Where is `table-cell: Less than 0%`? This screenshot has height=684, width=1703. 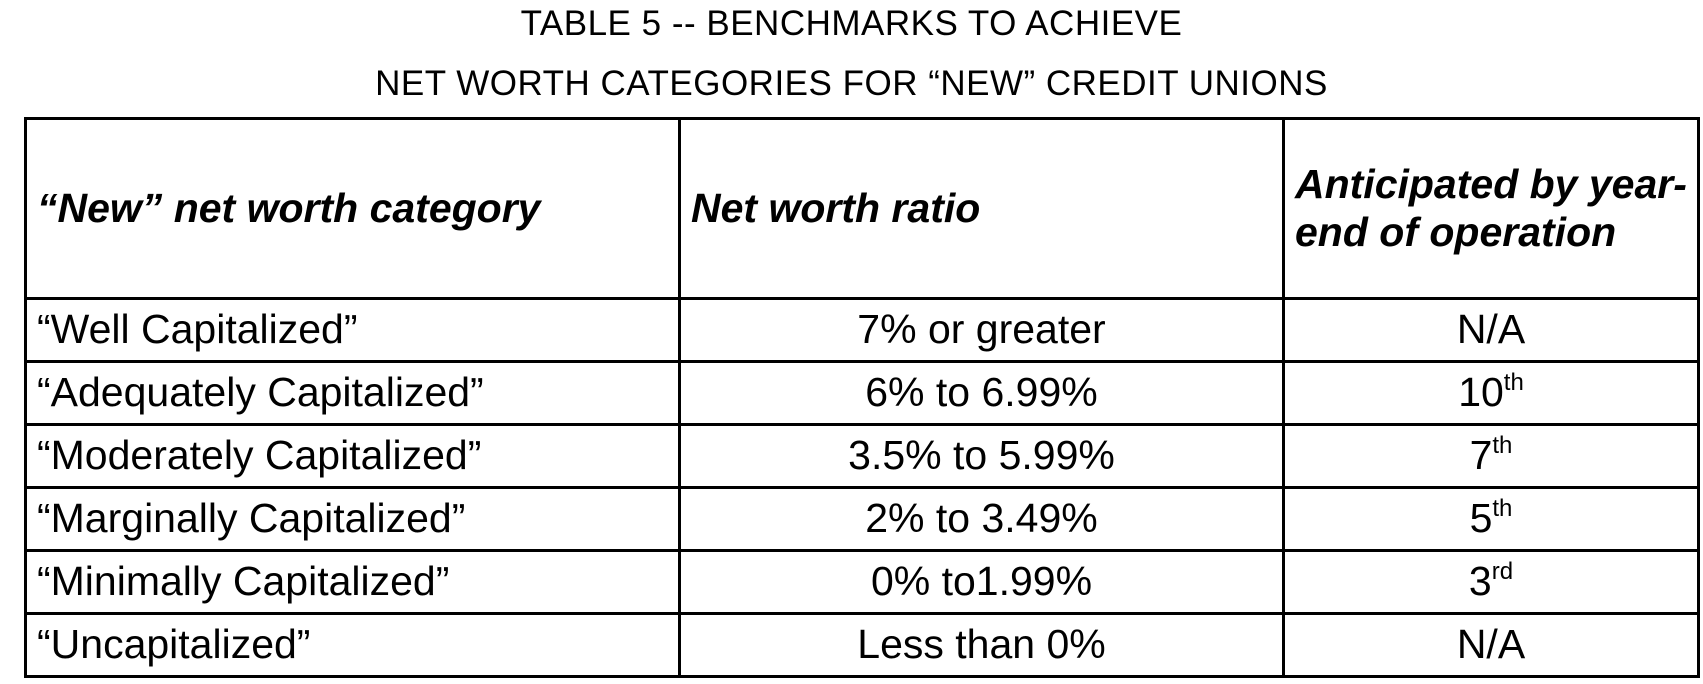
table-cell: Less than 0% is located at coordinates (981, 645).